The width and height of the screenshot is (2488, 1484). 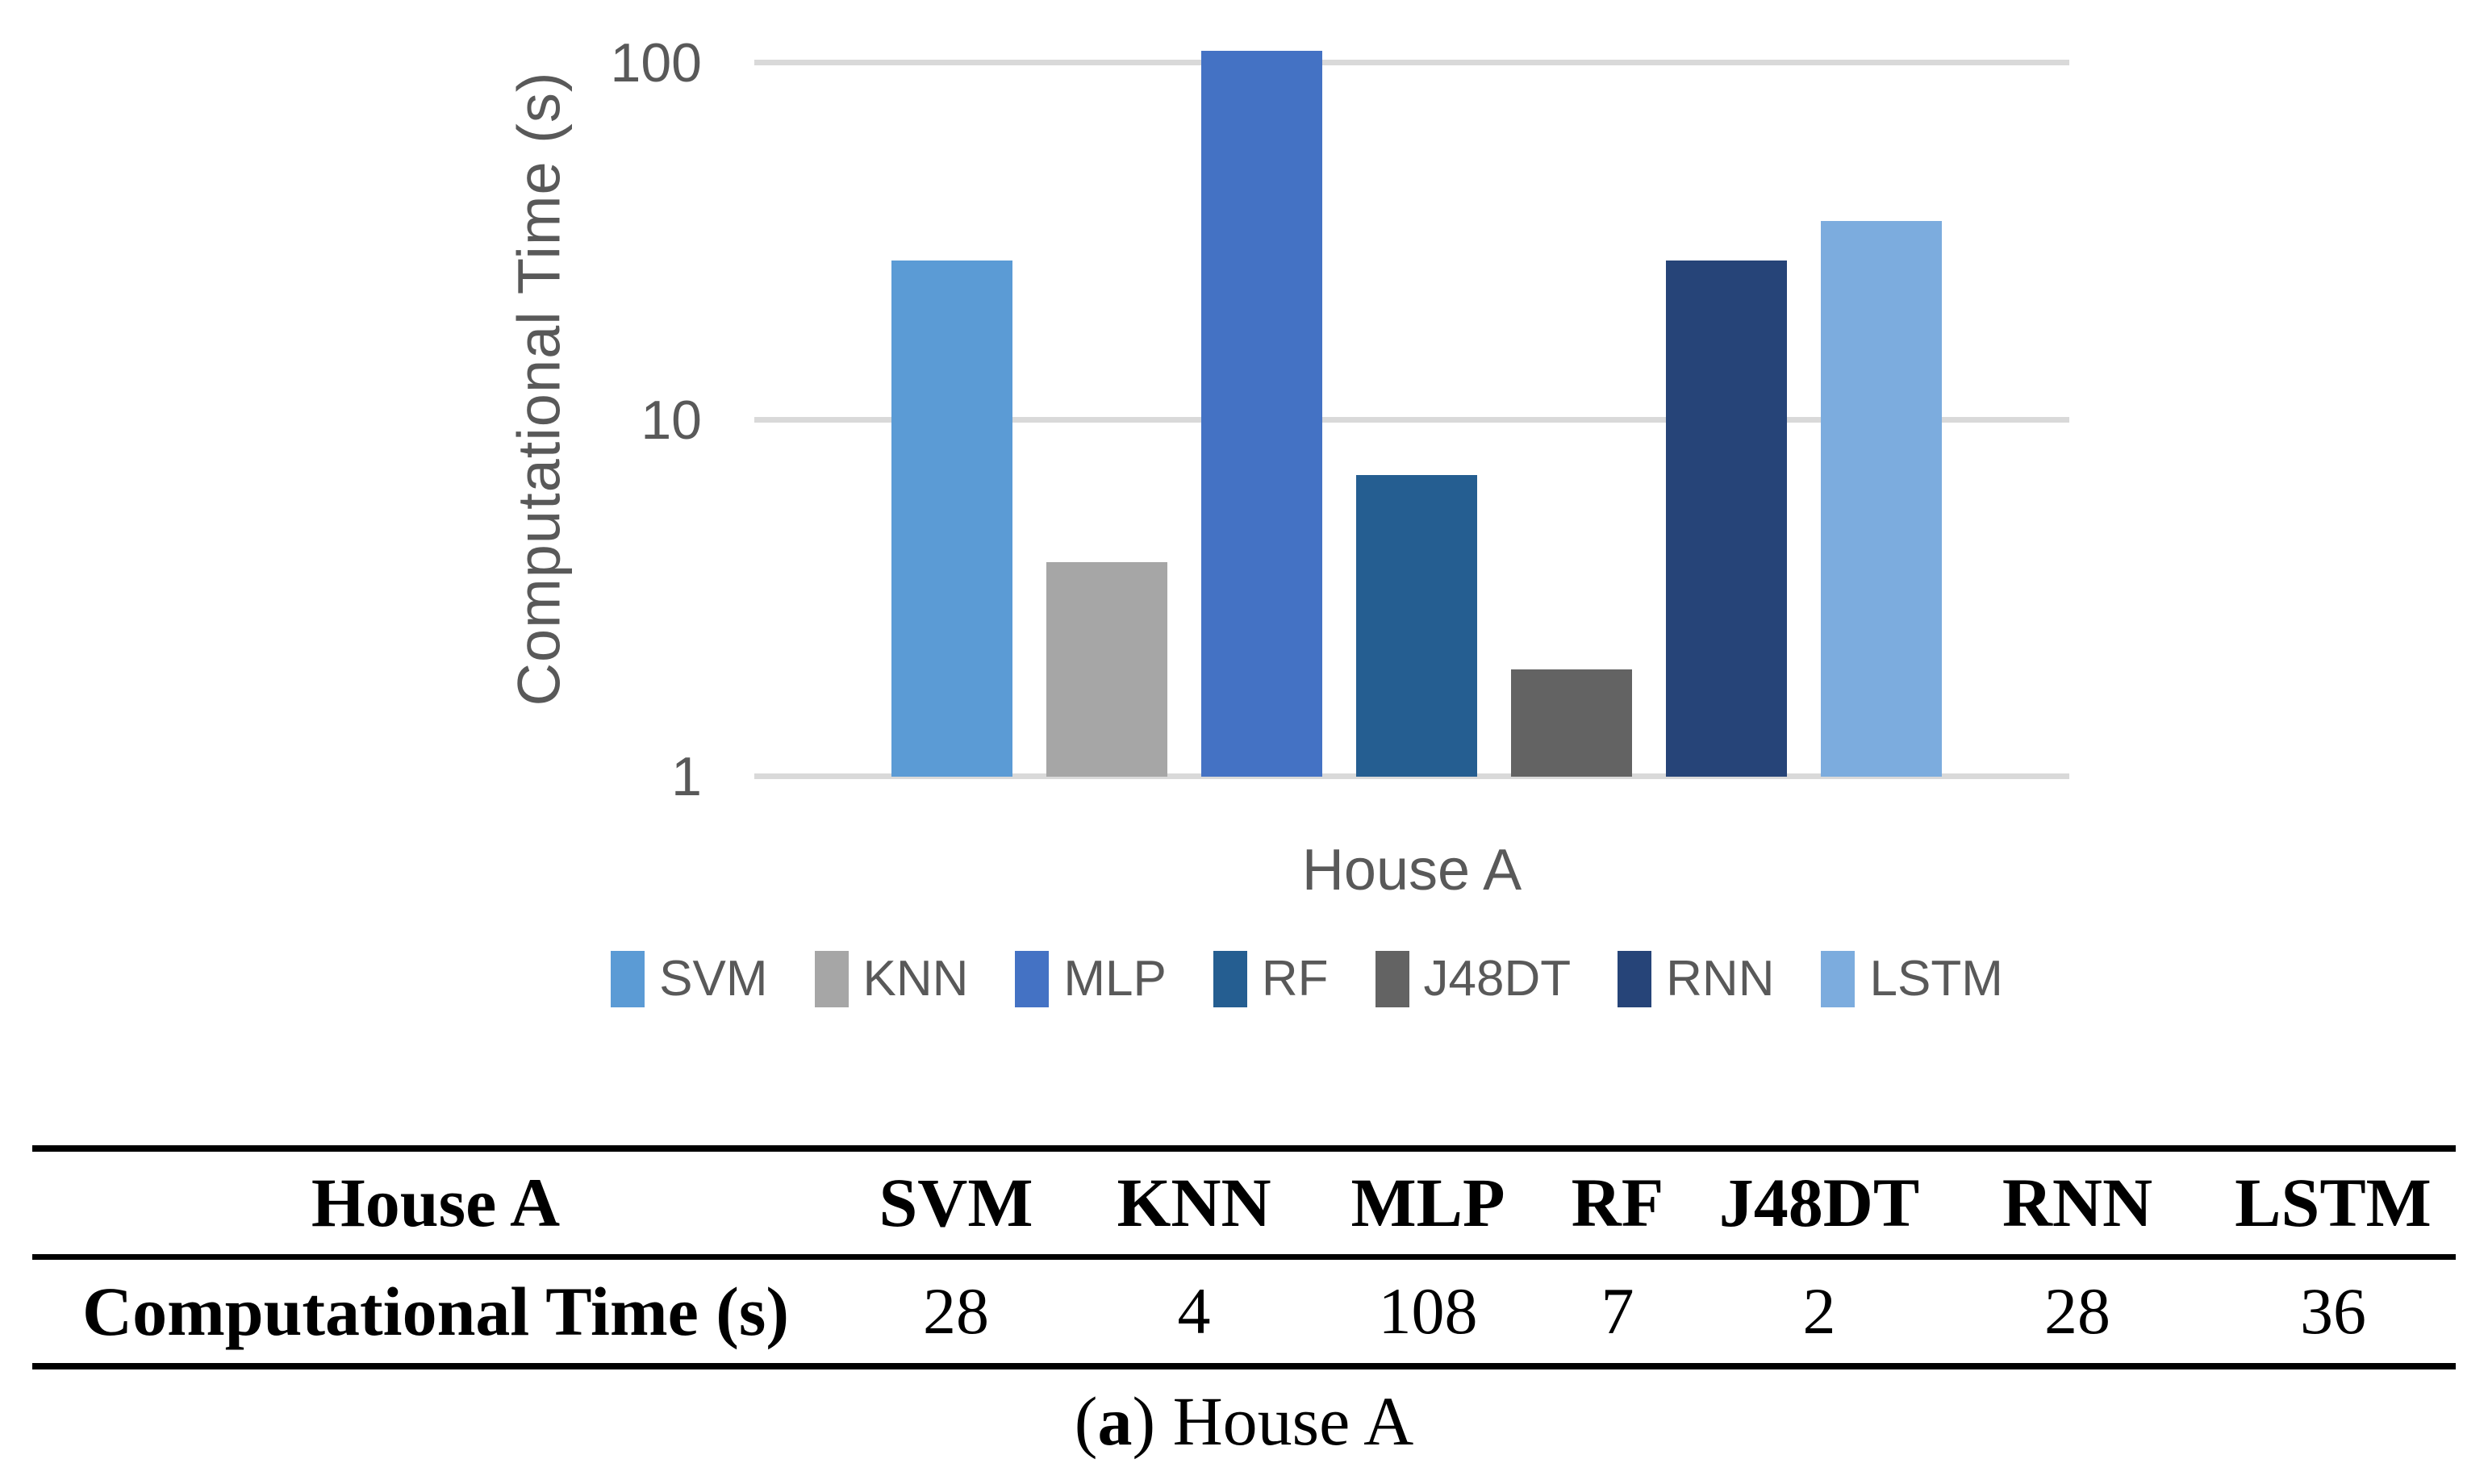 I want to click on table-row-label: Computational Time (s), so click(x=435, y=1311).